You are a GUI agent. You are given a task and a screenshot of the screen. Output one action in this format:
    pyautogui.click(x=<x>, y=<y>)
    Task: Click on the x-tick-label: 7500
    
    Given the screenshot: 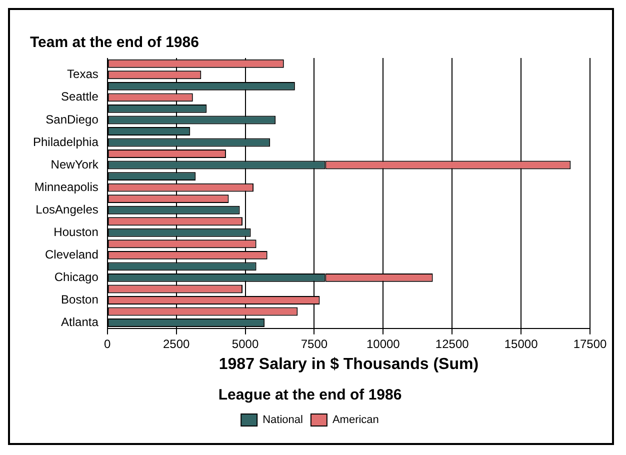 What is the action you would take?
    pyautogui.click(x=314, y=343)
    